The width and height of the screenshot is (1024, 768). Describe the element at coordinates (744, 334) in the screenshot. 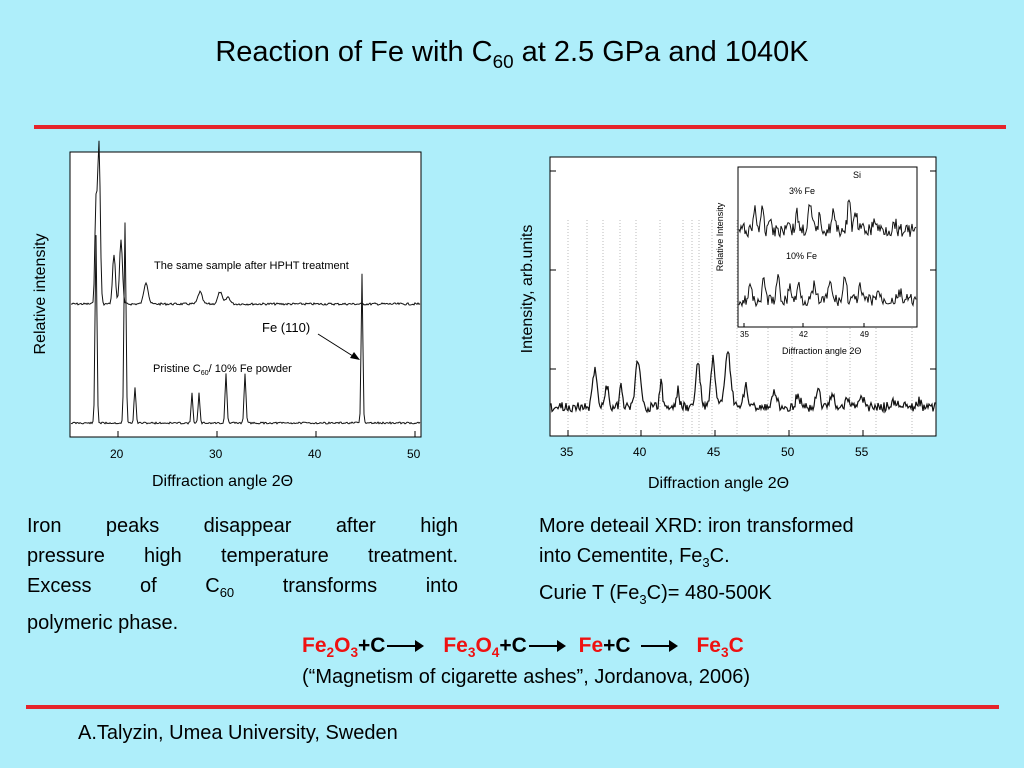

I see `inset-xtick-35: 35` at that location.